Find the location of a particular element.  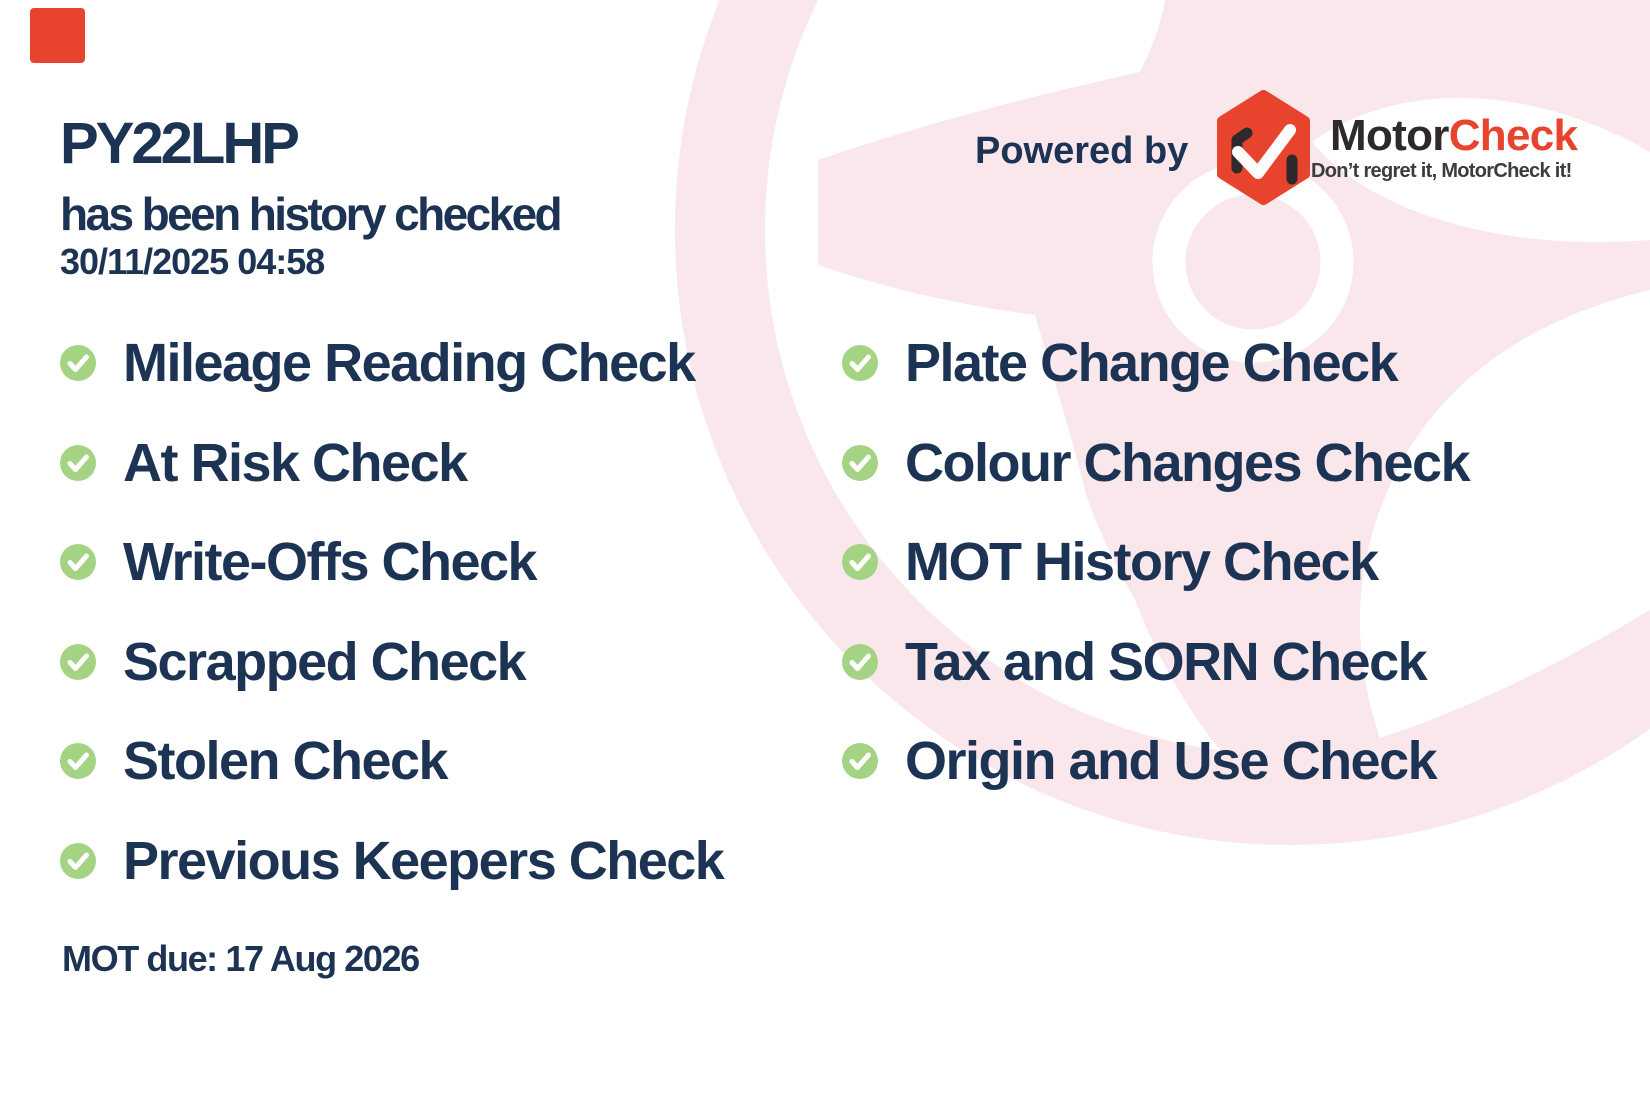

check-item: Plate Change Check is located at coordinates (1120, 363).